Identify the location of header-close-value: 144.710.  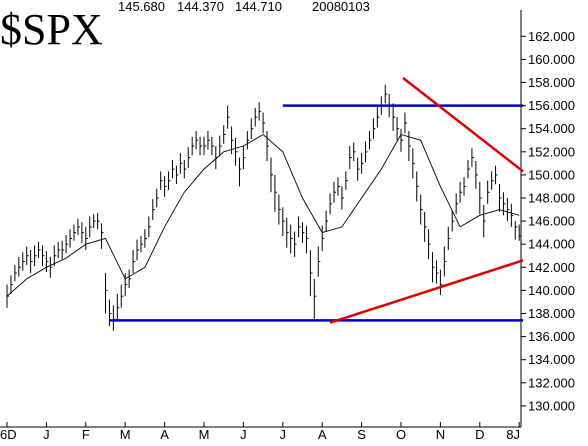
(258, 7).